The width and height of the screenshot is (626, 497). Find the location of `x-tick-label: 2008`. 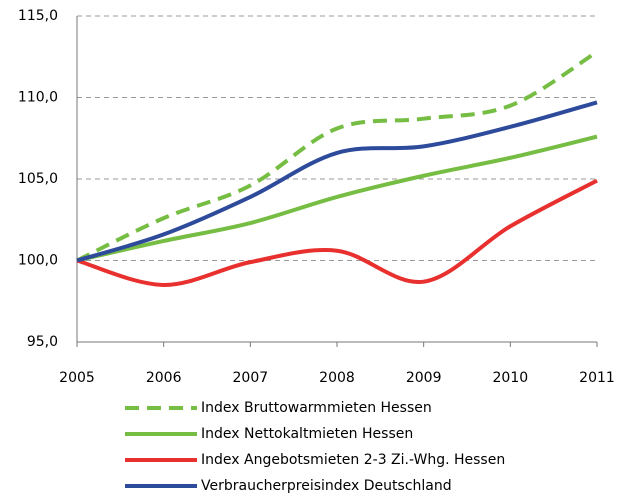

x-tick-label: 2008 is located at coordinates (337, 378).